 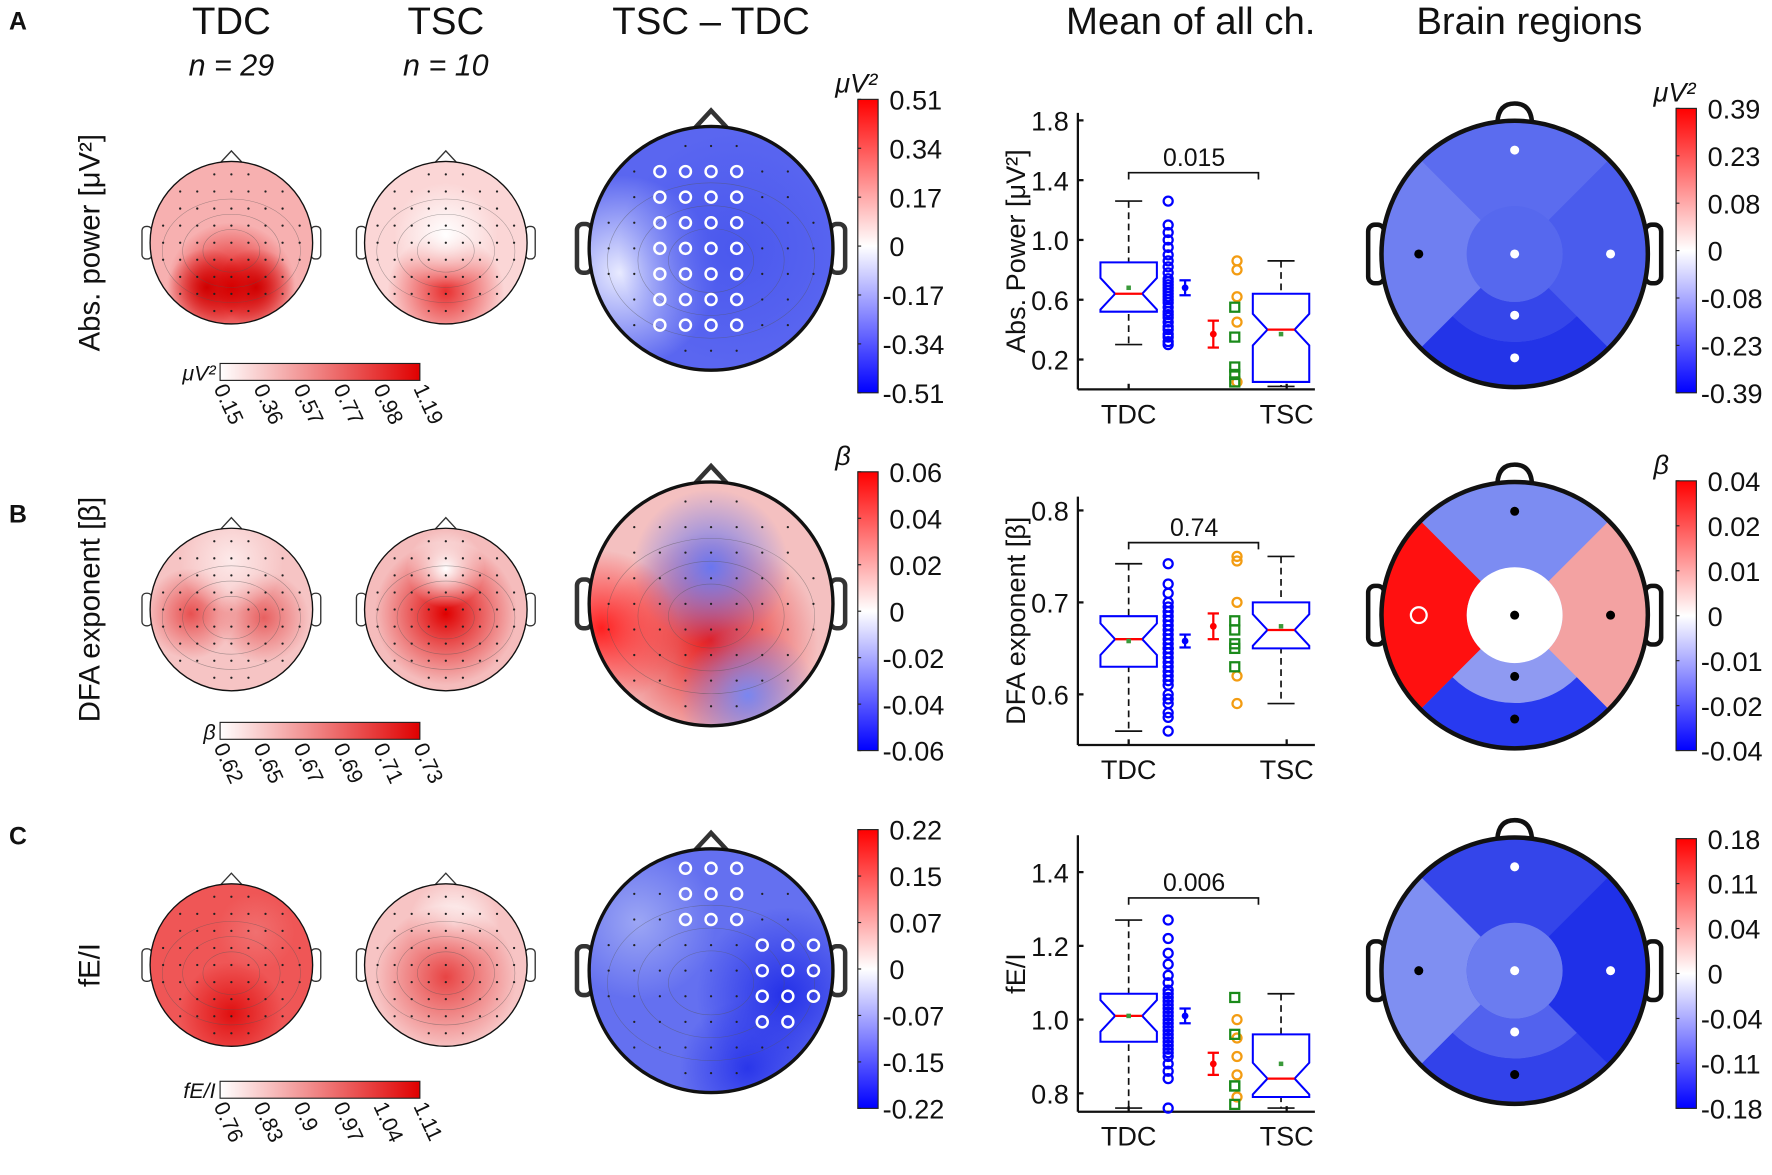 I want to click on colorbar-tick-label: 0.08, so click(x=1734, y=203).